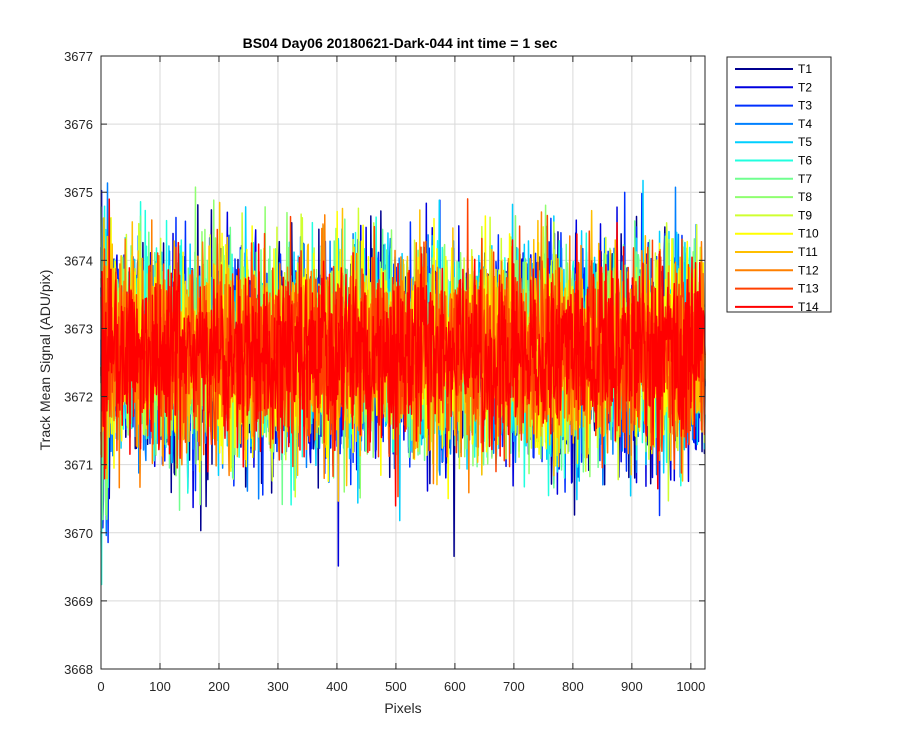  I want to click on x-tick-label: 300, so click(278, 686).